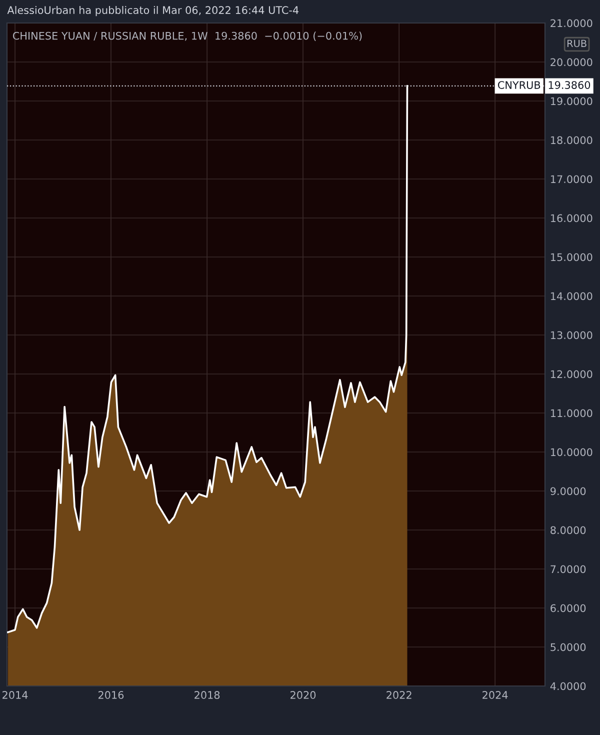 This screenshot has width=600, height=735. Describe the element at coordinates (568, 491) in the screenshot. I see `y-tick-label: 9.0000` at that location.